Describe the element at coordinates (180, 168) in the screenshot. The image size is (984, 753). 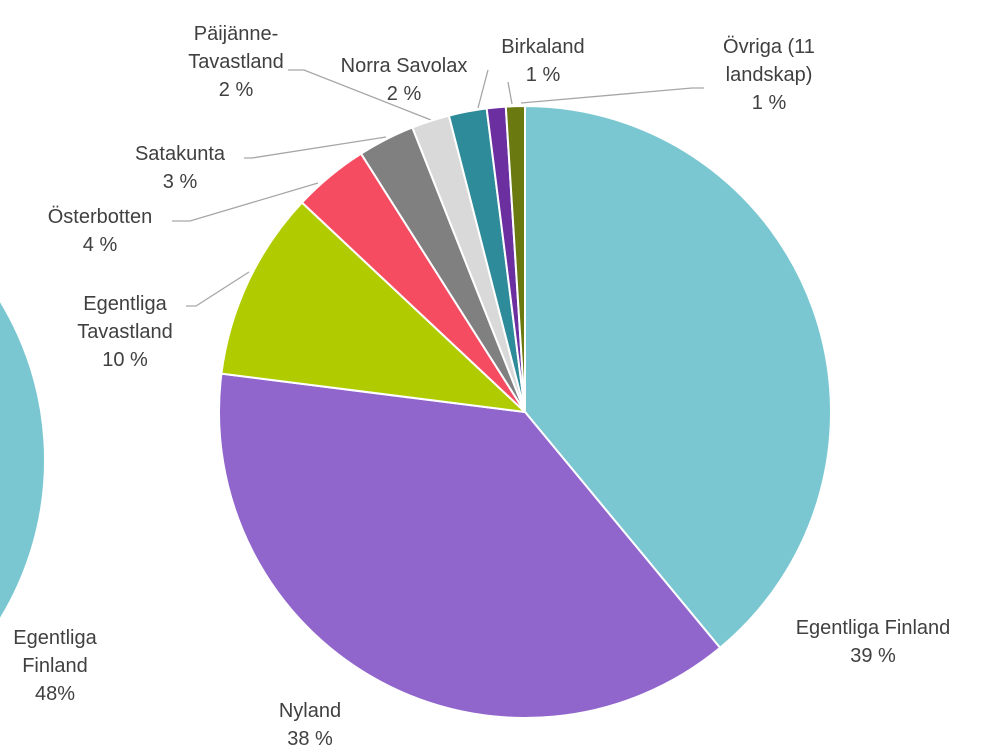
I see `data-label: Satakunta 3 %` at that location.